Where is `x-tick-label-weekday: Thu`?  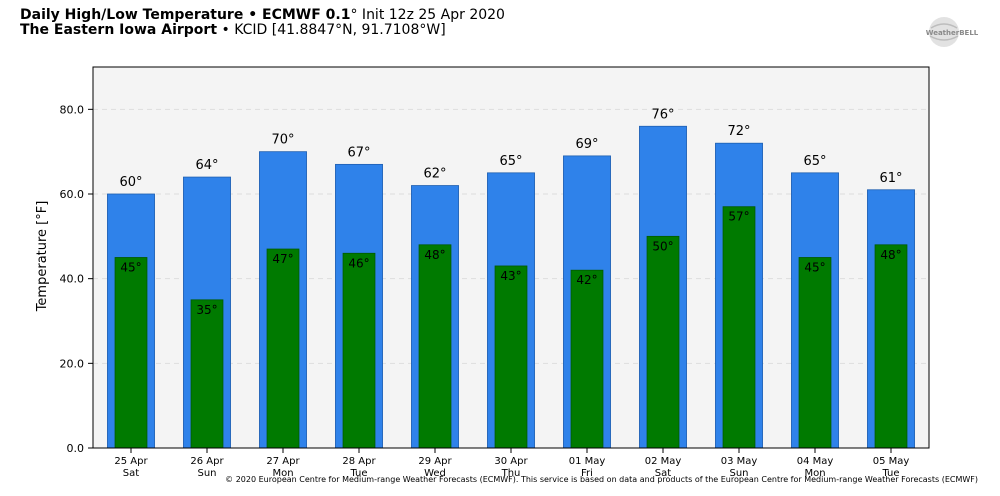
x-tick-label-weekday: Thu is located at coordinates (511, 473).